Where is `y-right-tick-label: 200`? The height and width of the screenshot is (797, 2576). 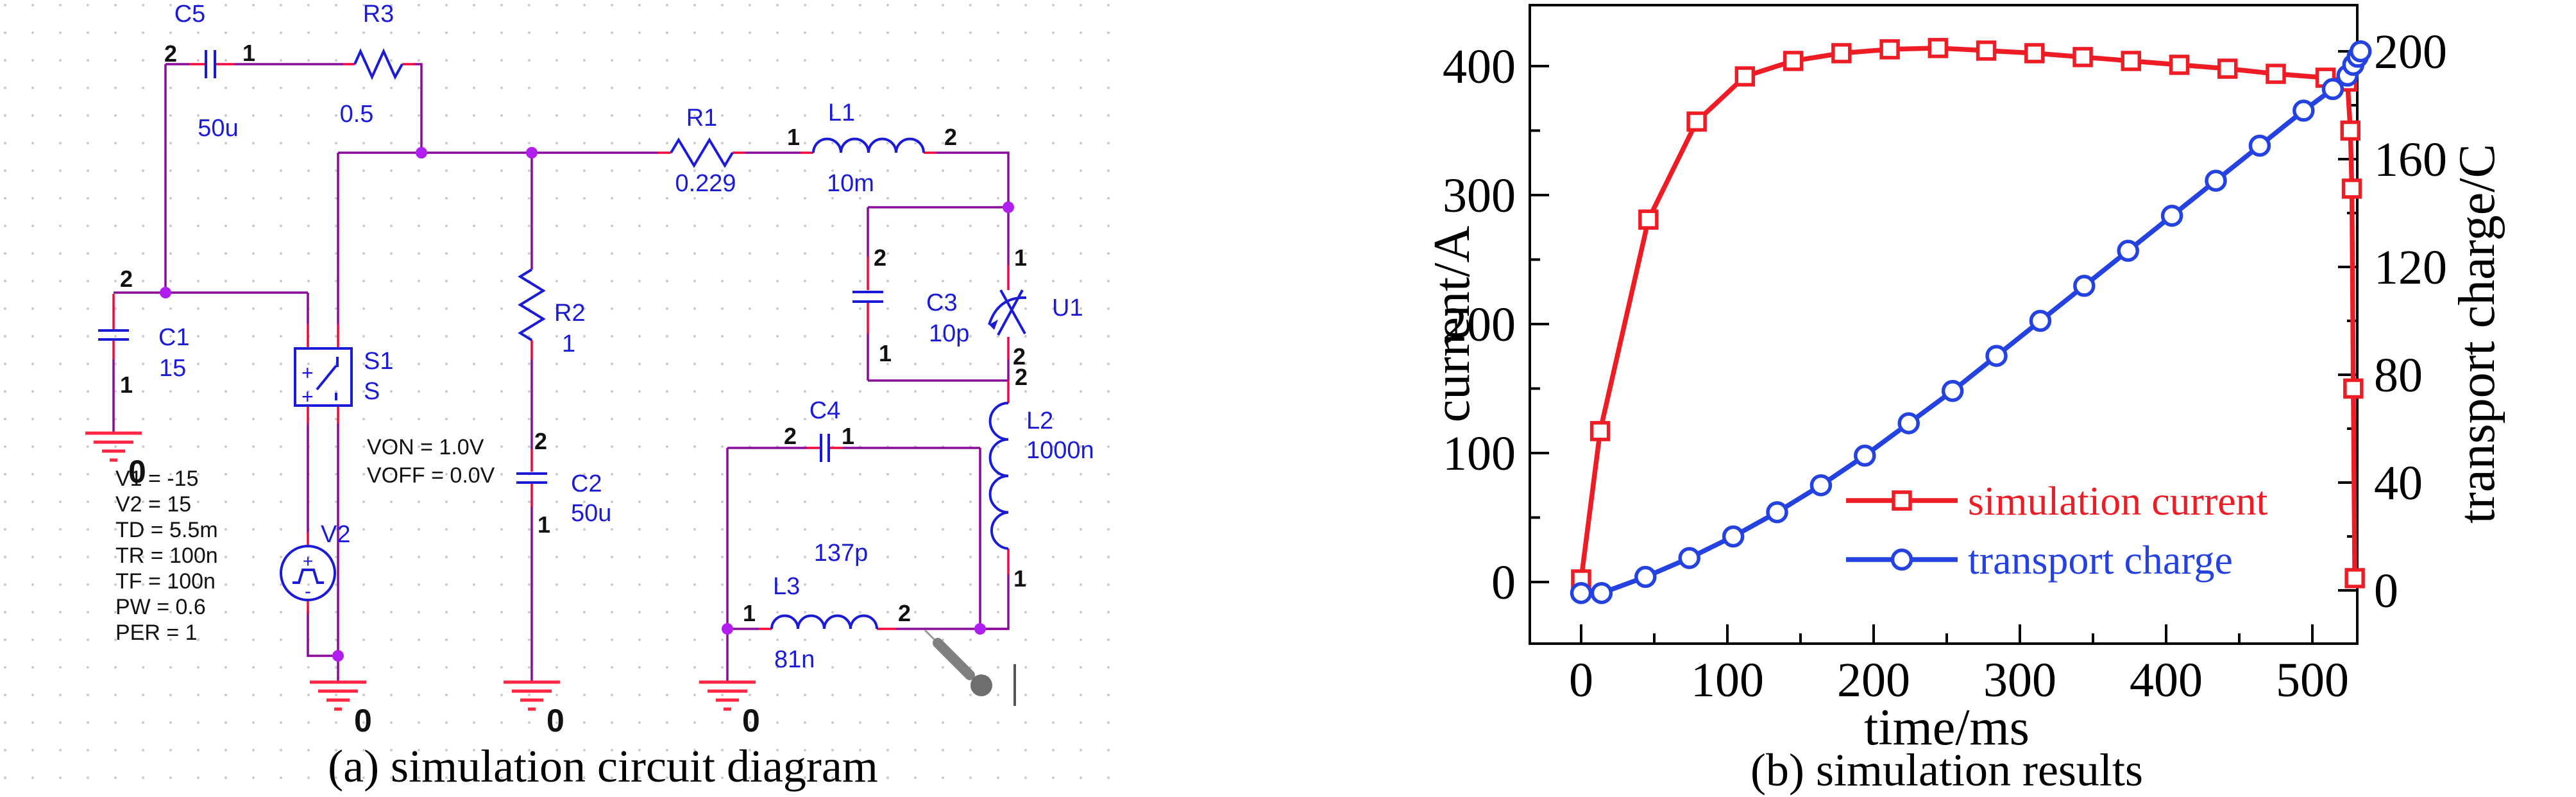
y-right-tick-label: 200 is located at coordinates (2410, 52).